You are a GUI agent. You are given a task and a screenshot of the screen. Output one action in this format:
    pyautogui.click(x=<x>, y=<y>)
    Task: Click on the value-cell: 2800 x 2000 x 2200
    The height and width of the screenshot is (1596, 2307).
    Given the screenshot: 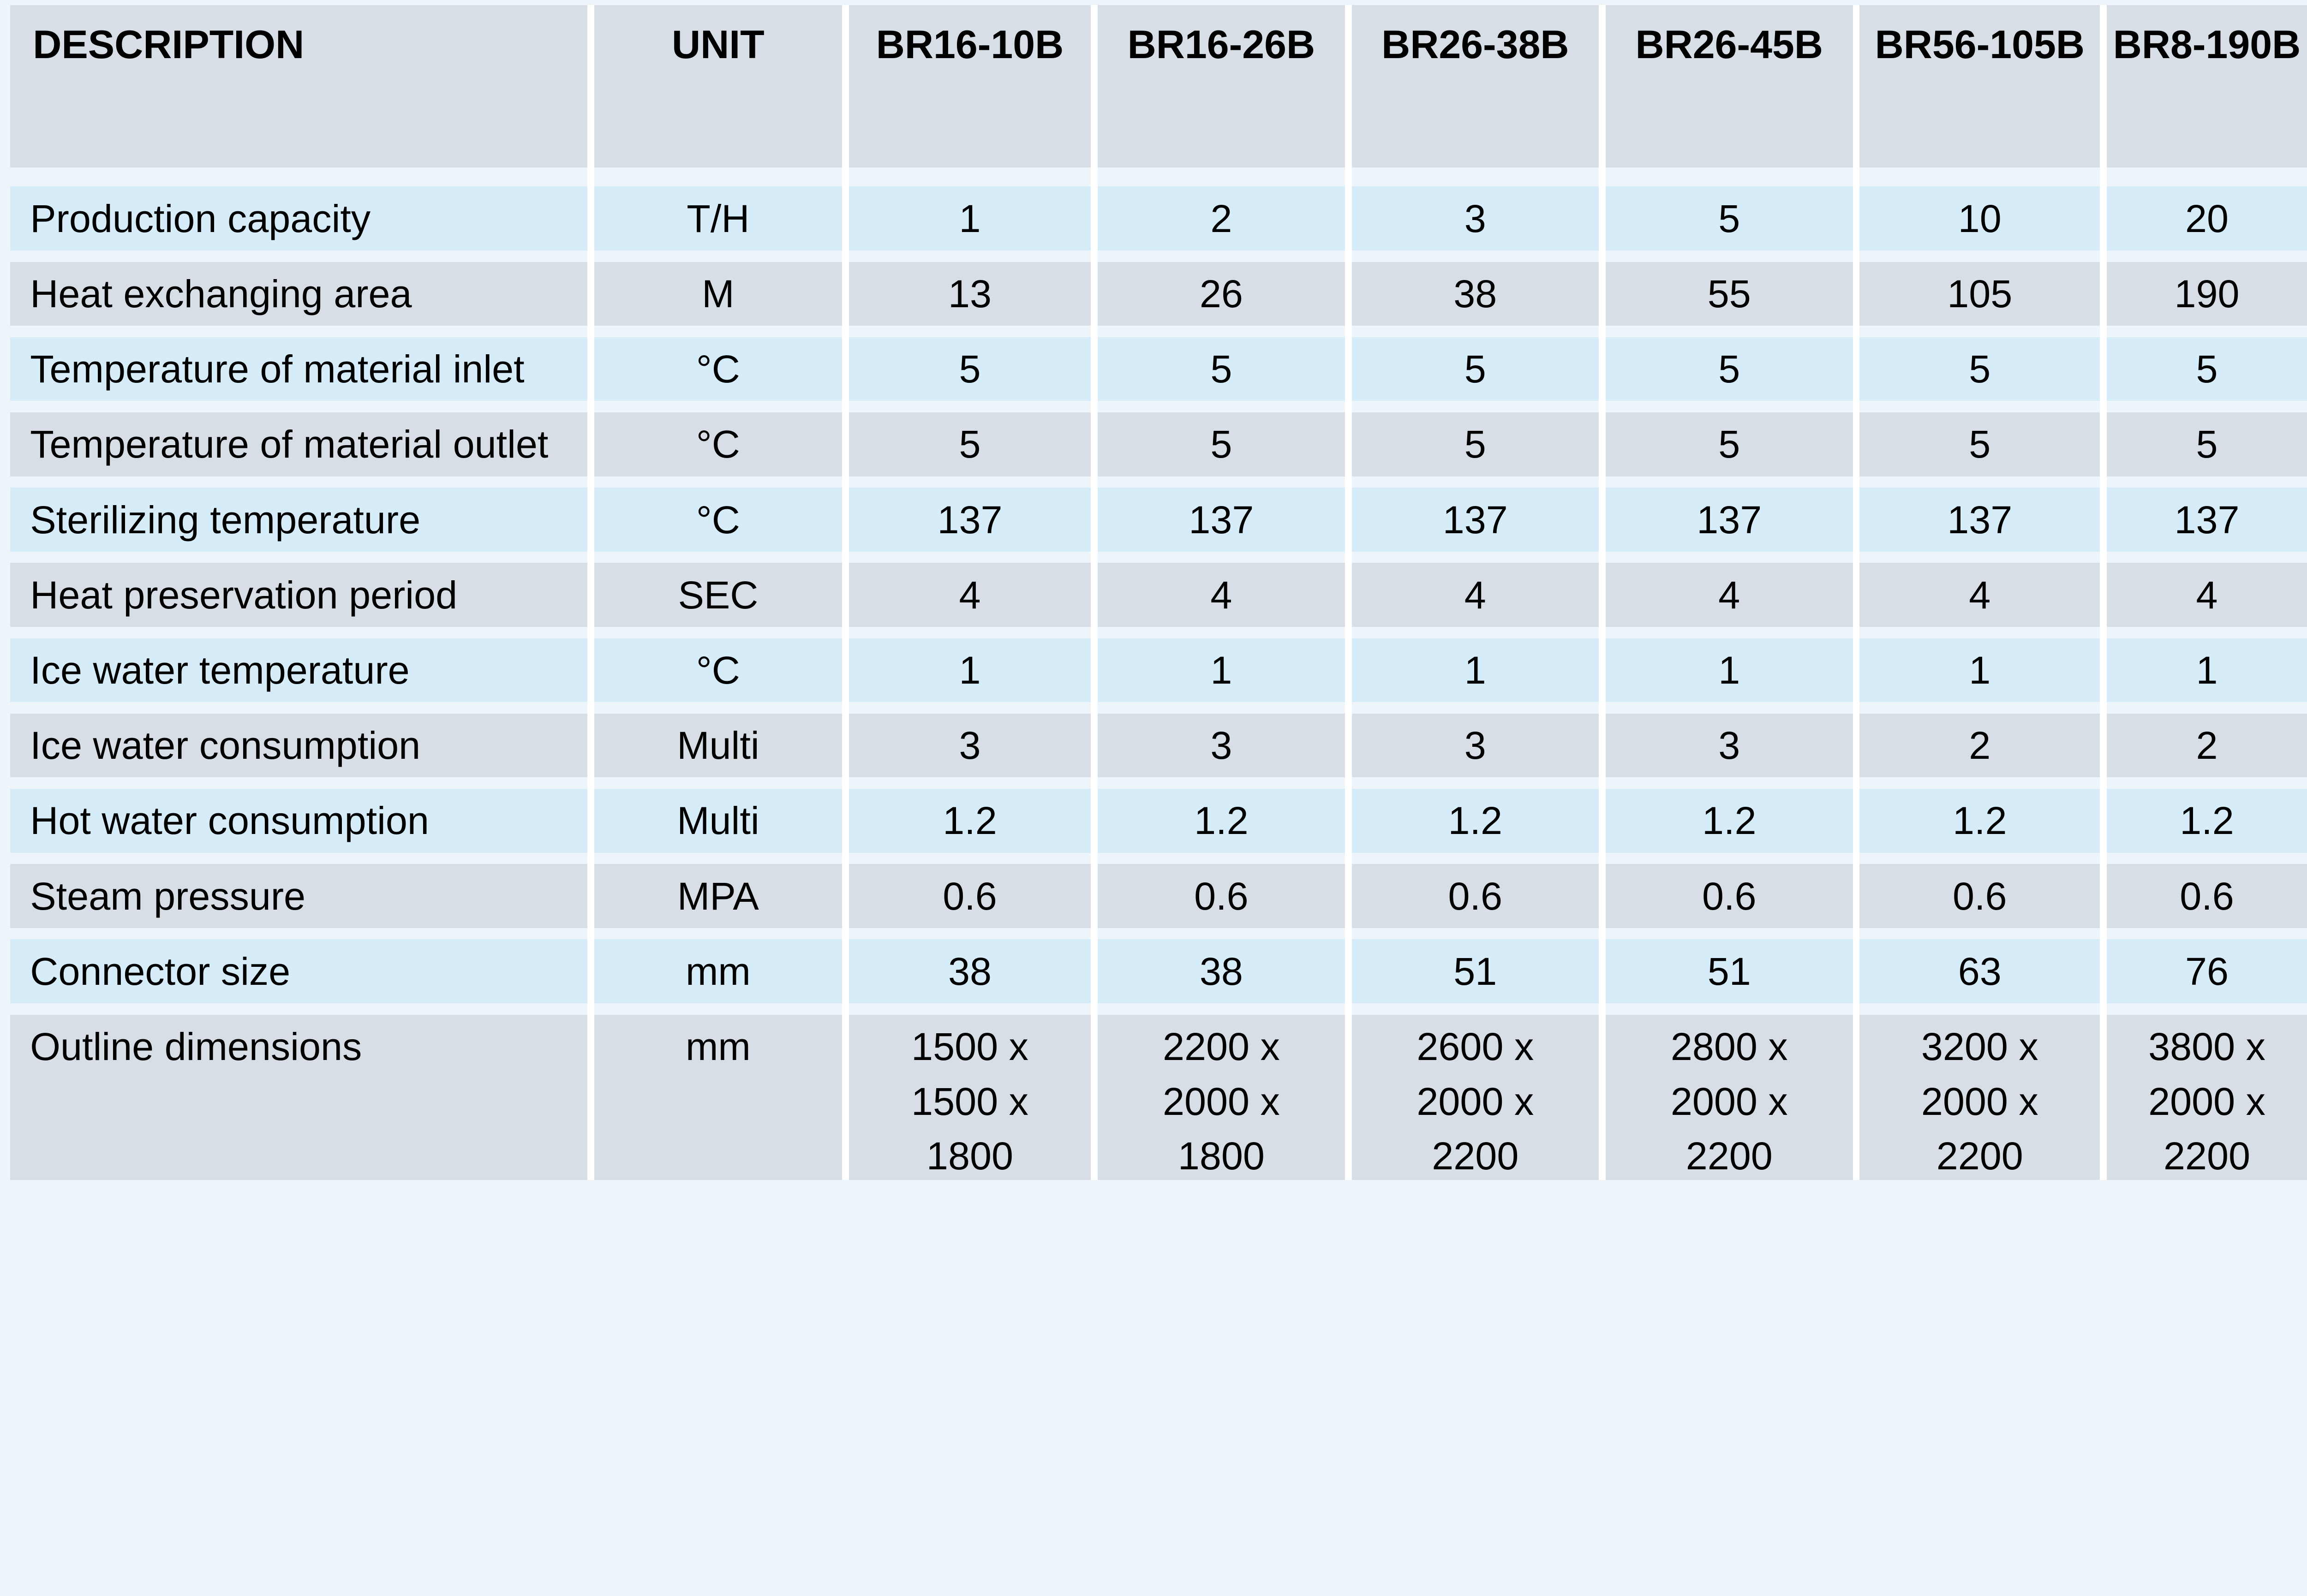 What is the action you would take?
    pyautogui.click(x=1729, y=1097)
    